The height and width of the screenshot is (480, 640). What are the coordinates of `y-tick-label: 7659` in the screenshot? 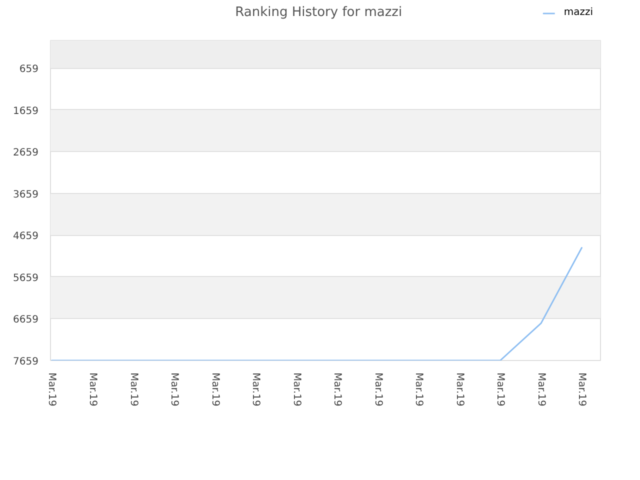 It's located at (26, 362).